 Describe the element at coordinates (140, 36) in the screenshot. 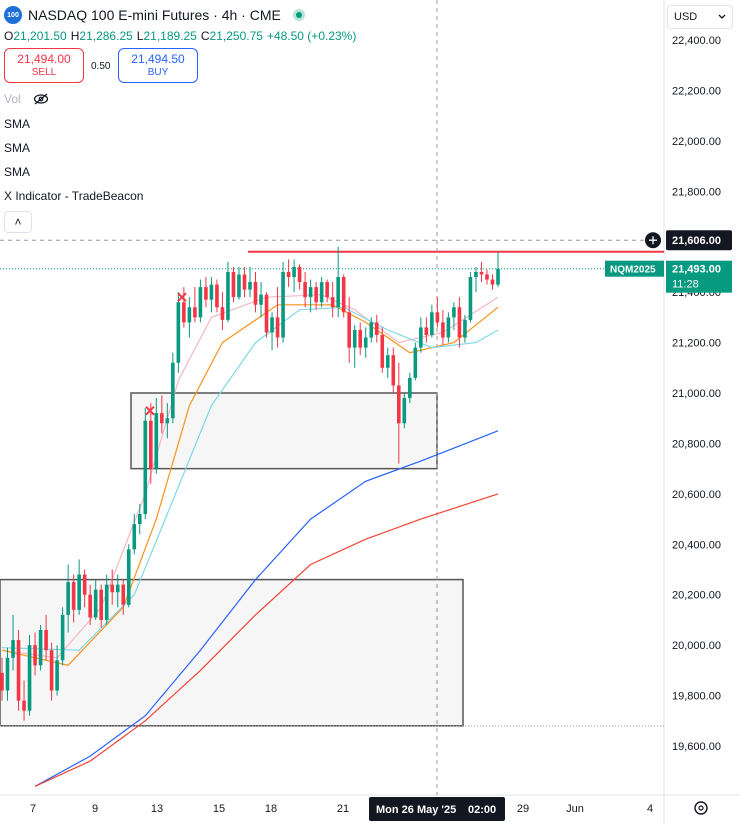

I see `low-label: L` at that location.